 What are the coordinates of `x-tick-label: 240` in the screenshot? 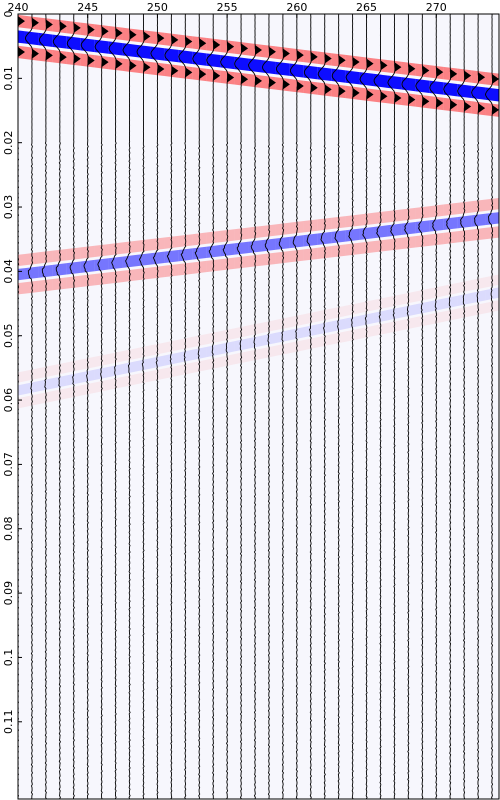 It's located at (18, 7).